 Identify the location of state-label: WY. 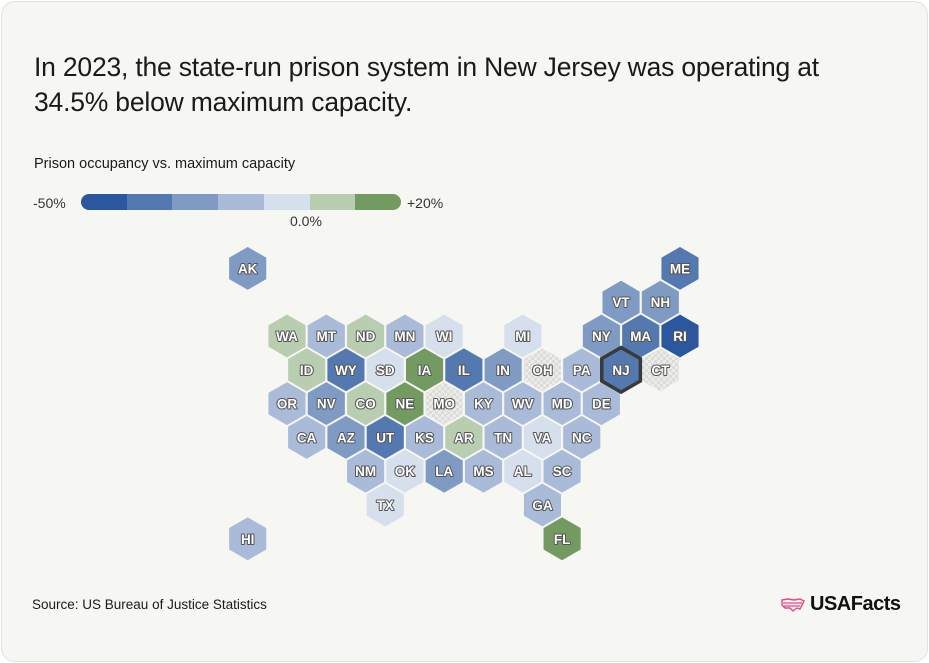
(346, 370).